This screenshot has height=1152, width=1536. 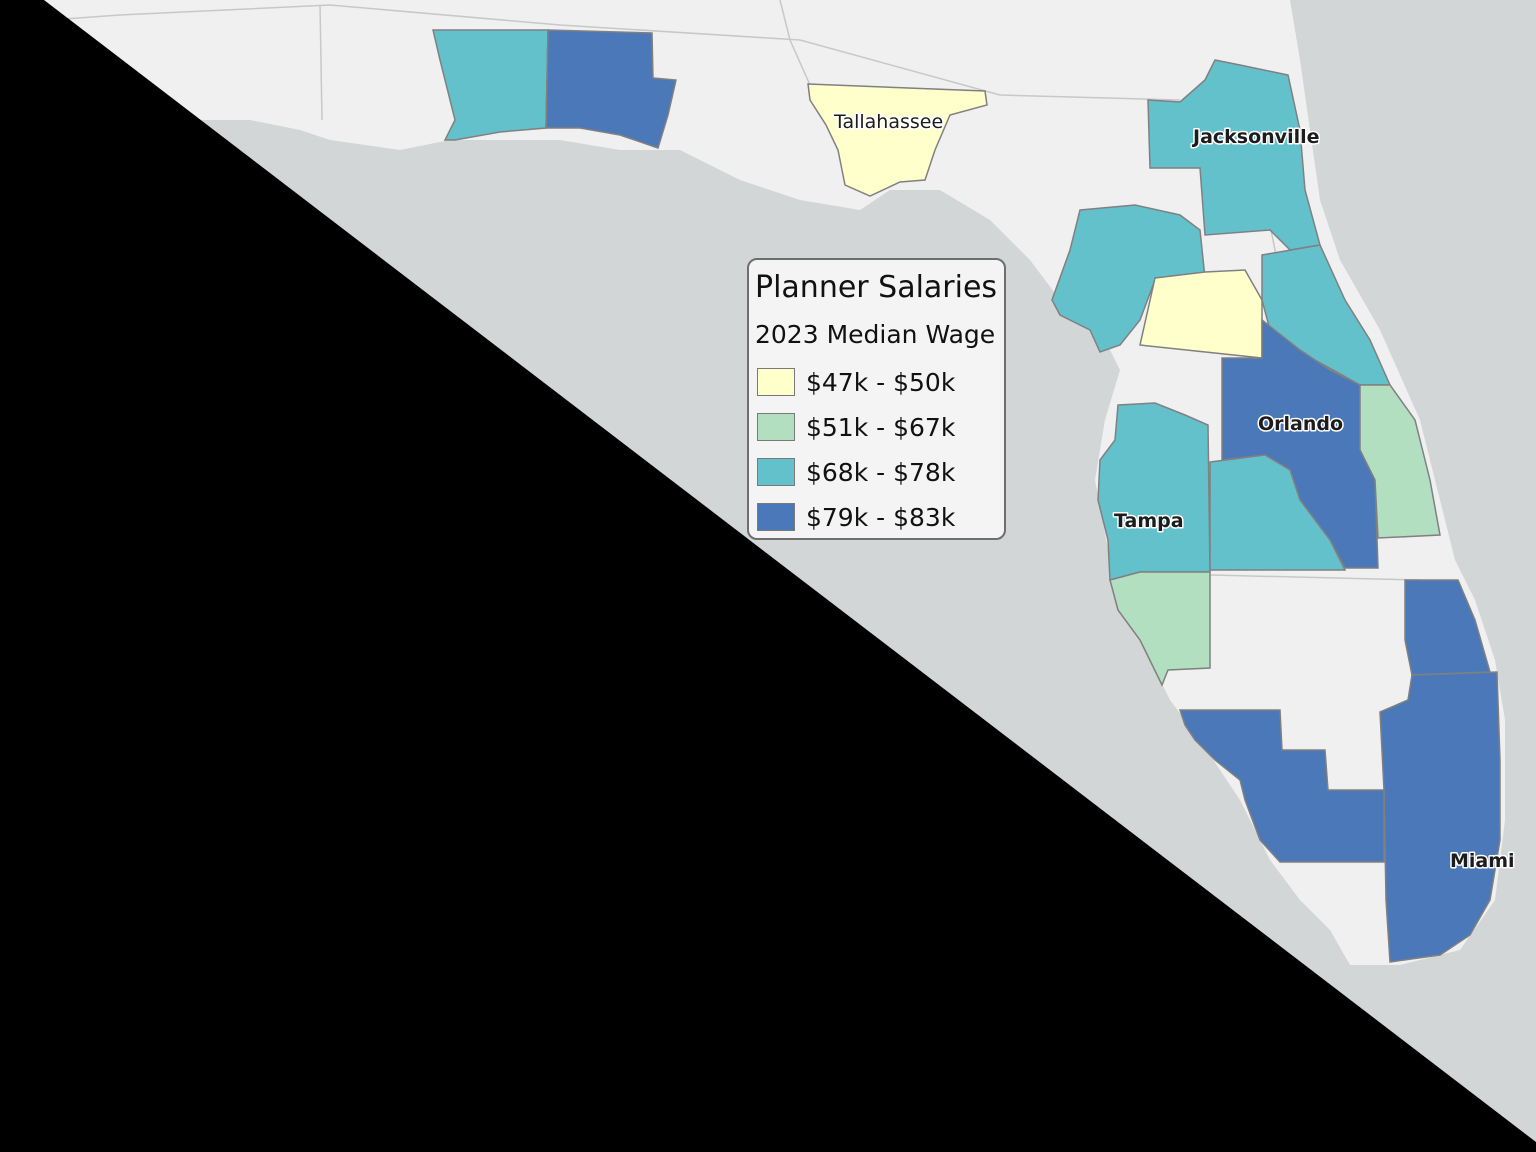 I want to click on city-label-jacksonville: Jacksonville, so click(x=1255, y=137).